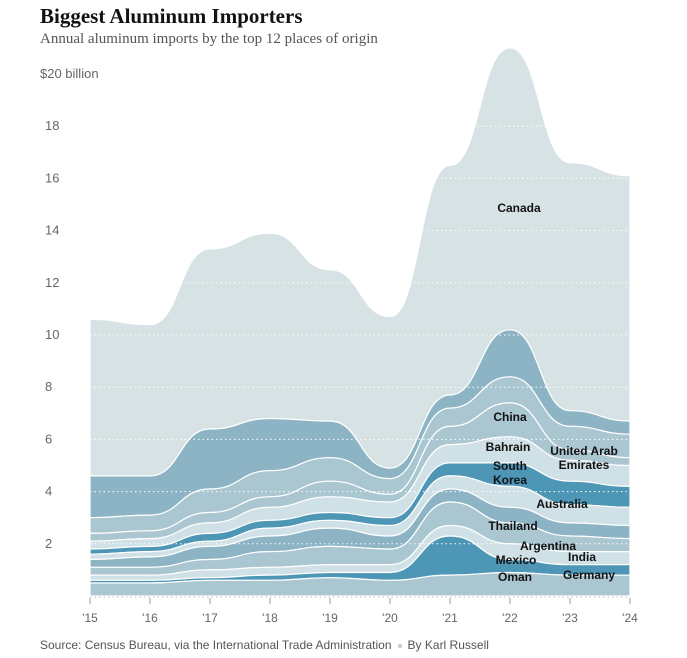 The image size is (687, 658). What do you see at coordinates (562, 504) in the screenshot?
I see `label-australia: Australia` at bounding box center [562, 504].